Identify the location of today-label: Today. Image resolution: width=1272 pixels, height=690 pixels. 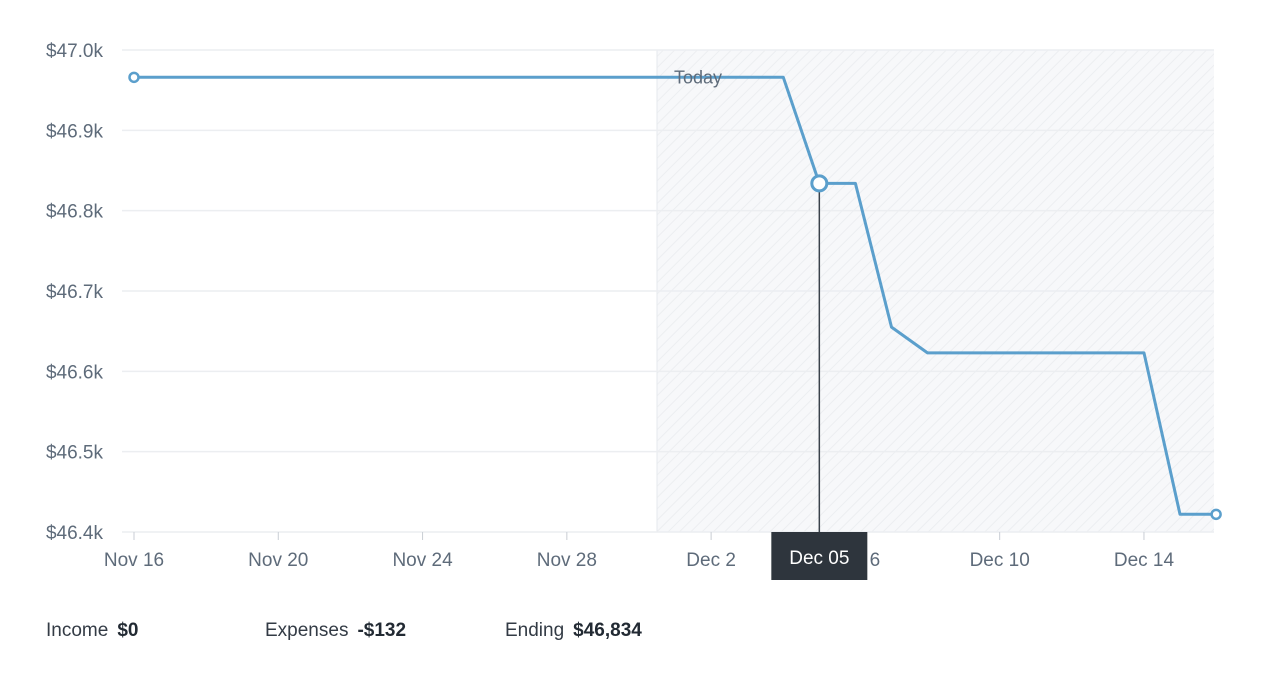
(698, 77).